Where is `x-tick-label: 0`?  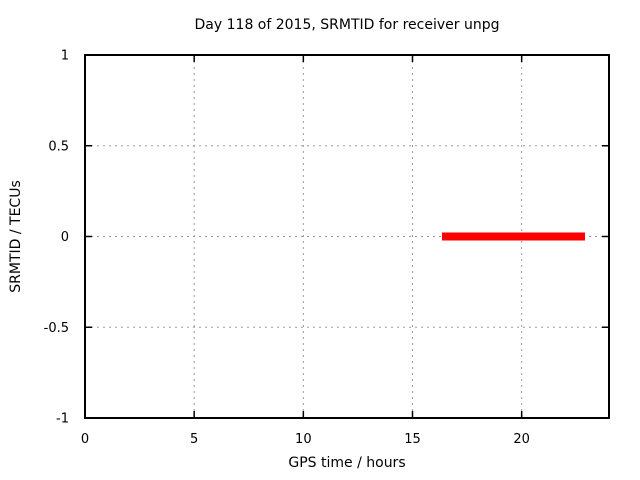
x-tick-label: 0 is located at coordinates (85, 439).